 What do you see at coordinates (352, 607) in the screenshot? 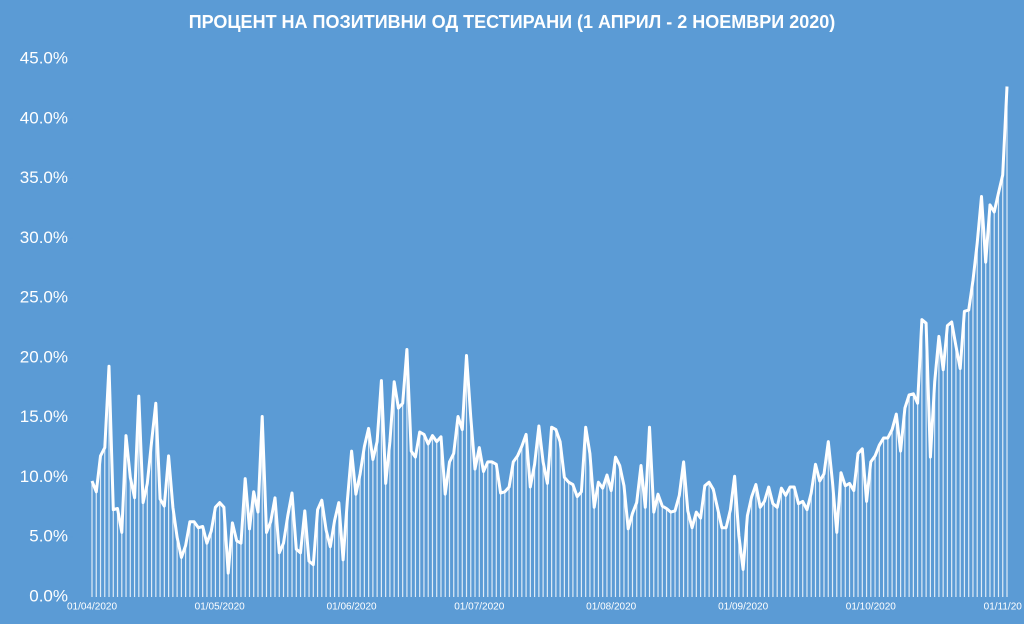
I see `x-tick-label: 01/06/2020` at bounding box center [352, 607].